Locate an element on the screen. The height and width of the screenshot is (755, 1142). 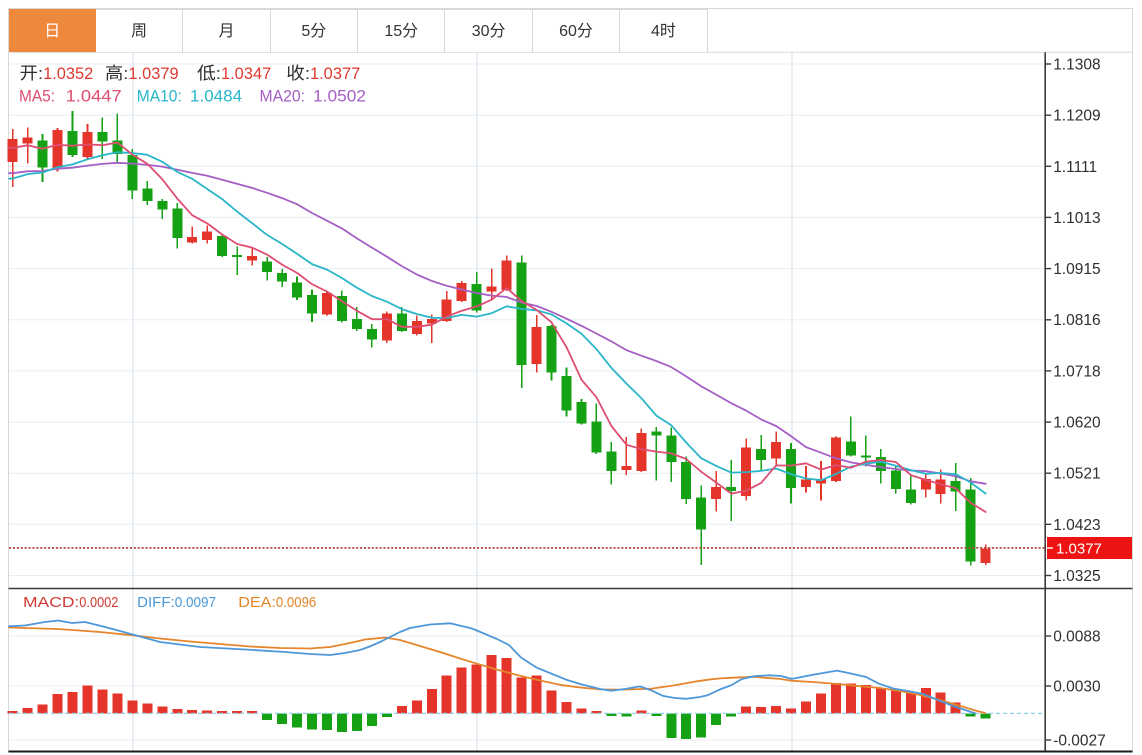
svg-text: MACD:0.0002 is located at coordinates (70, 602).